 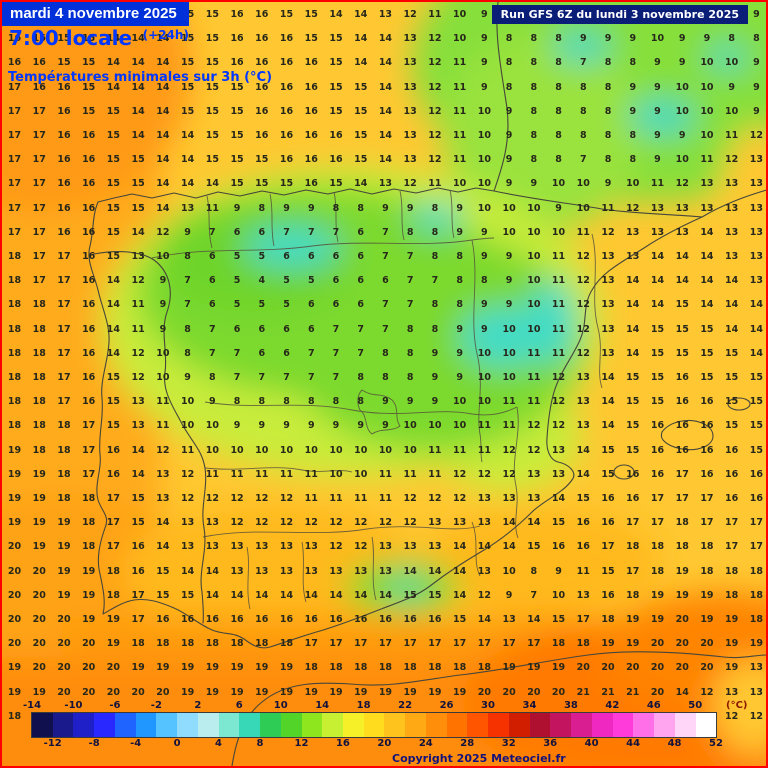 What do you see at coordinates (372, 706) in the screenshot?
I see `scale-labels-top: -14 -10 -6 -2 2 6 10 14 18 22 26 30 34 38 42 46 50` at bounding box center [372, 706].